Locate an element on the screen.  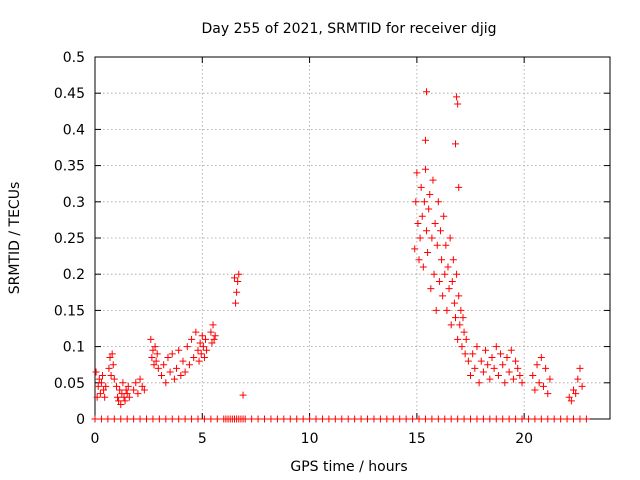
x-tick-label: 15 is located at coordinates (417, 439).